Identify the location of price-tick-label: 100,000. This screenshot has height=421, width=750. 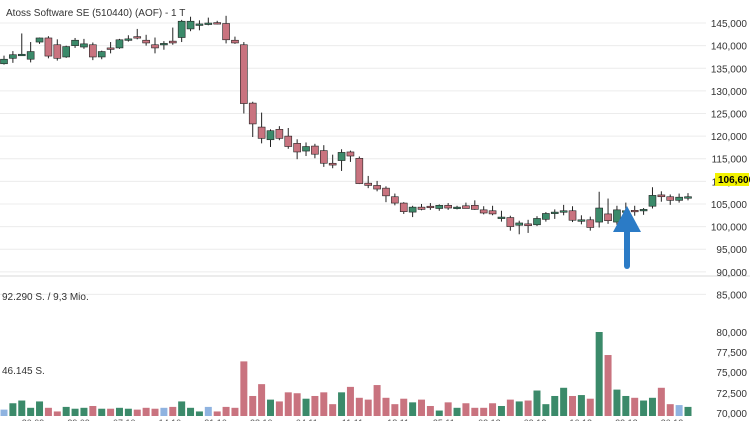
(729, 228).